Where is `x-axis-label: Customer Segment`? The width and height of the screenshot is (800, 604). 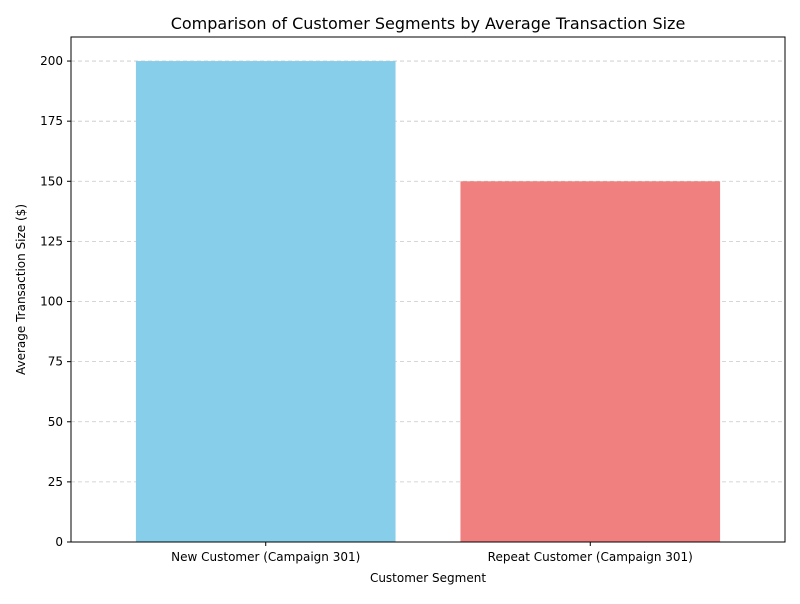
x-axis-label: Customer Segment is located at coordinates (428, 578).